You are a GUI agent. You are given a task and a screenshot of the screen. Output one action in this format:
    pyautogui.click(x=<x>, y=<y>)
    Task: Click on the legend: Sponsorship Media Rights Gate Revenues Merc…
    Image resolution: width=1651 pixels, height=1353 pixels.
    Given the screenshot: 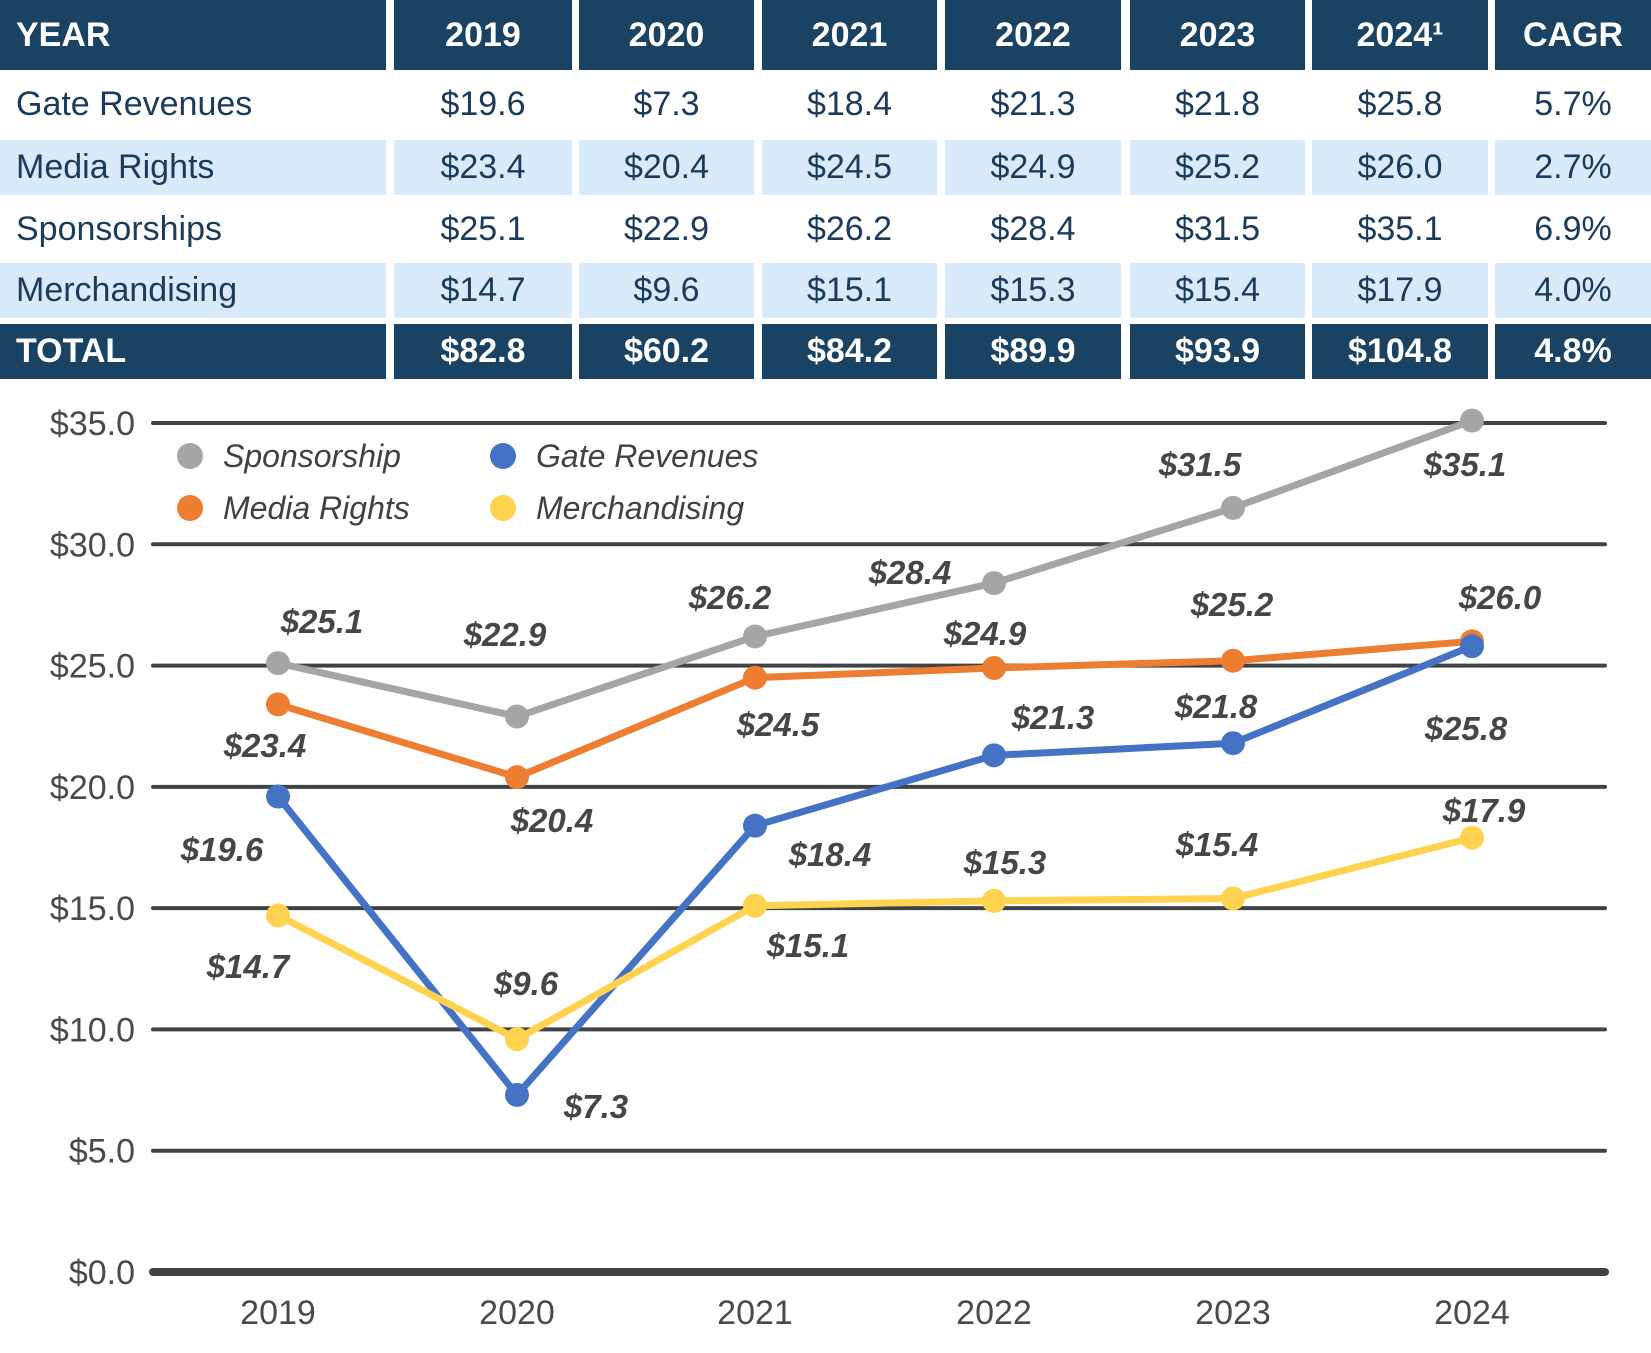 What is the action you would take?
    pyautogui.click(x=467, y=482)
    